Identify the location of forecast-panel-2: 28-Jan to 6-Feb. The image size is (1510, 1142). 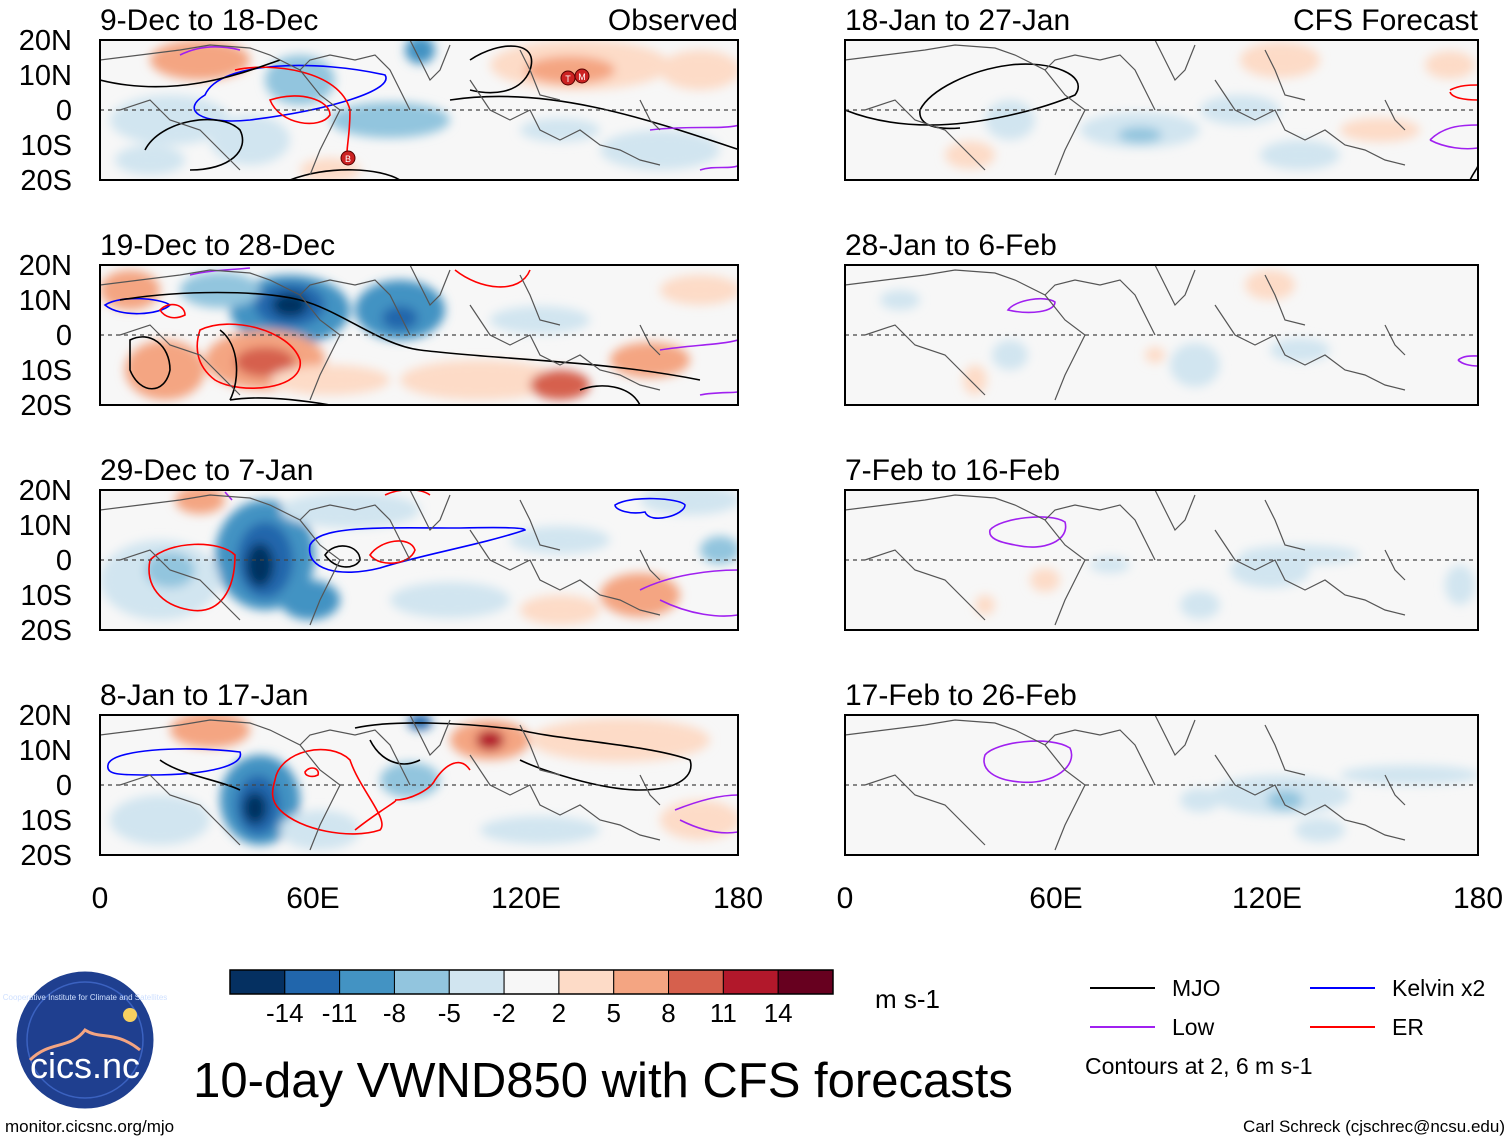
(1161, 317).